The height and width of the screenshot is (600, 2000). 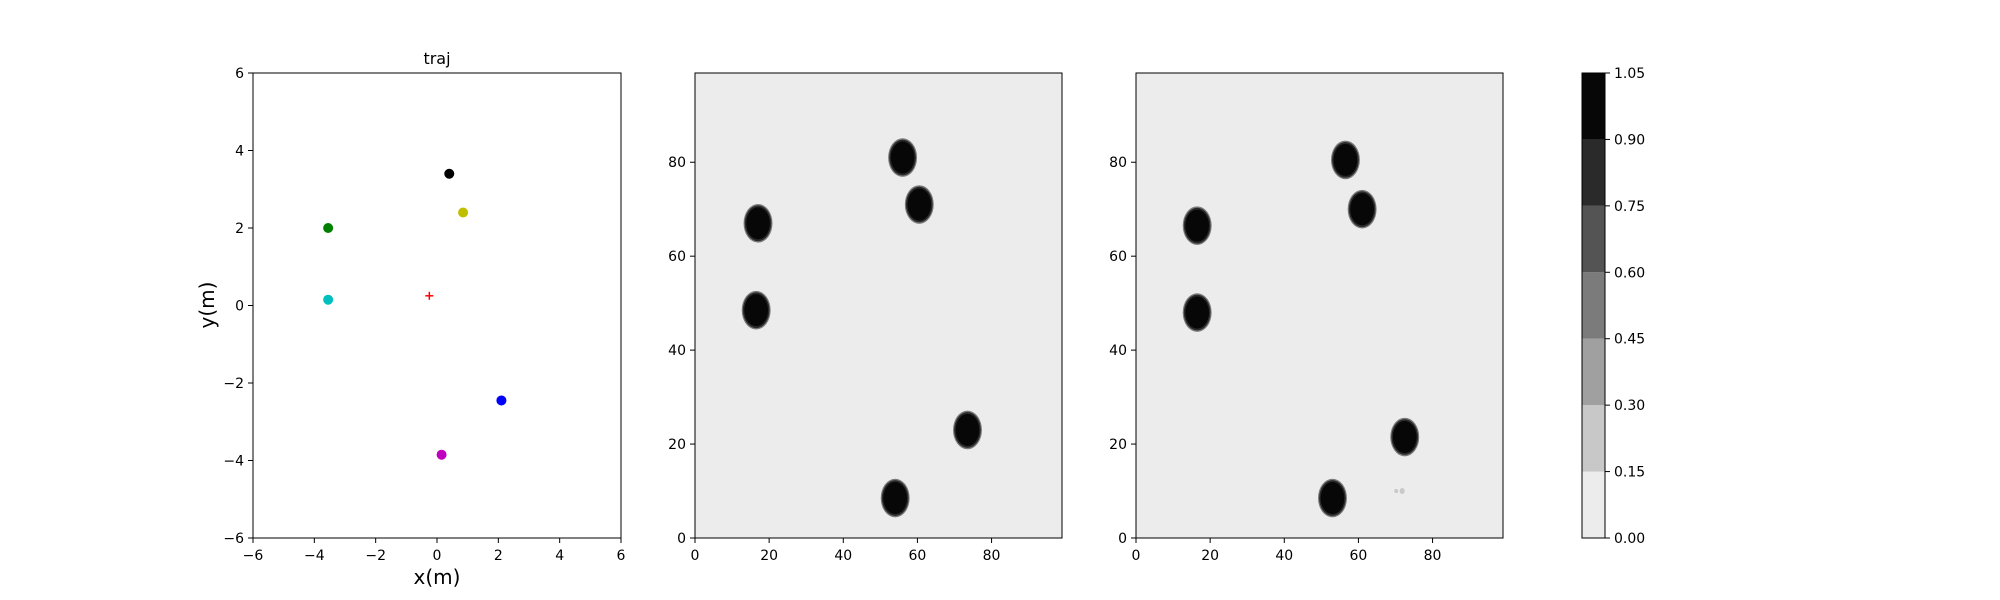 I want to click on traj-axes-frame, so click(x=437, y=305).